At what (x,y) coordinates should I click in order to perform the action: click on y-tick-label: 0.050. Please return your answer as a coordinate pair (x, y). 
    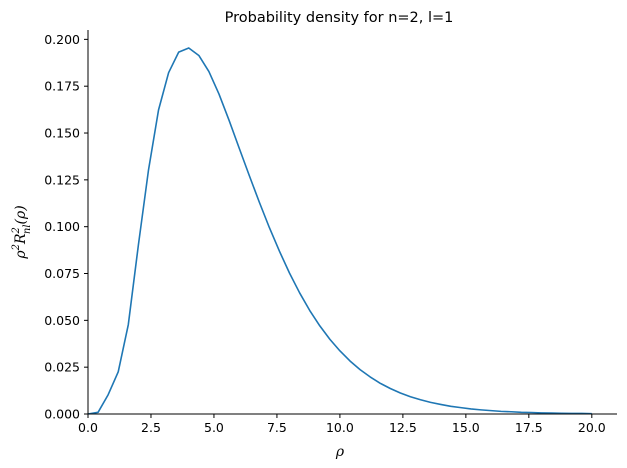
    Looking at the image, I should click on (62, 320).